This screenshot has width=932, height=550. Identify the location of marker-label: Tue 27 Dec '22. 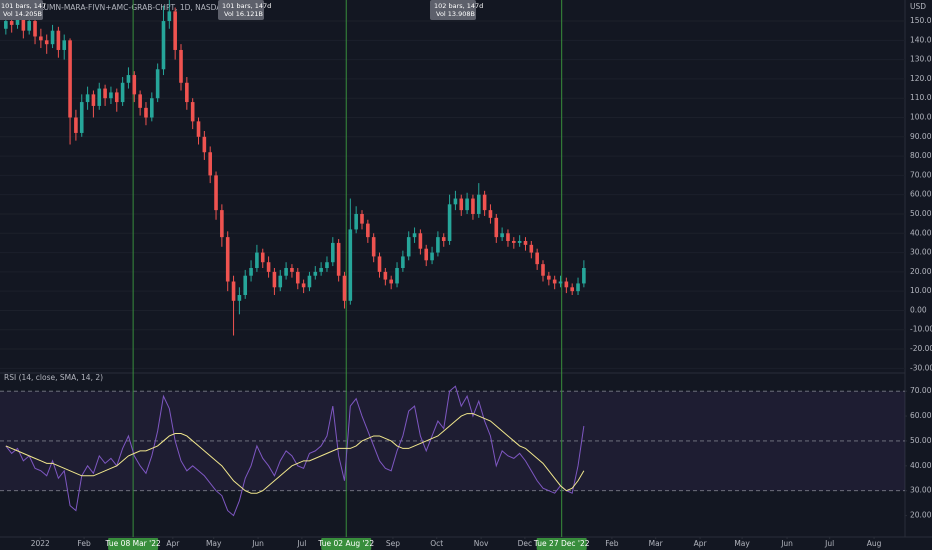
(561, 543).